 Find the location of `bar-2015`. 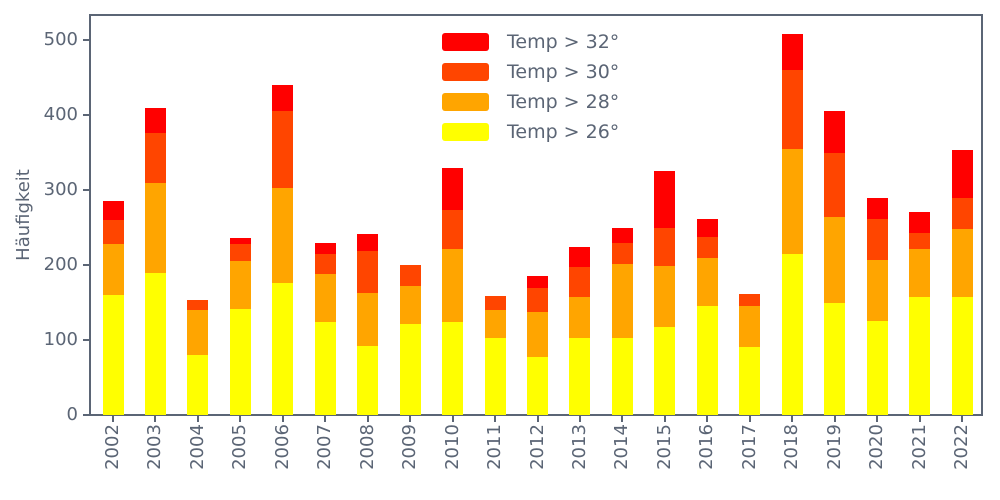

bar-2015 is located at coordinates (665, 293).